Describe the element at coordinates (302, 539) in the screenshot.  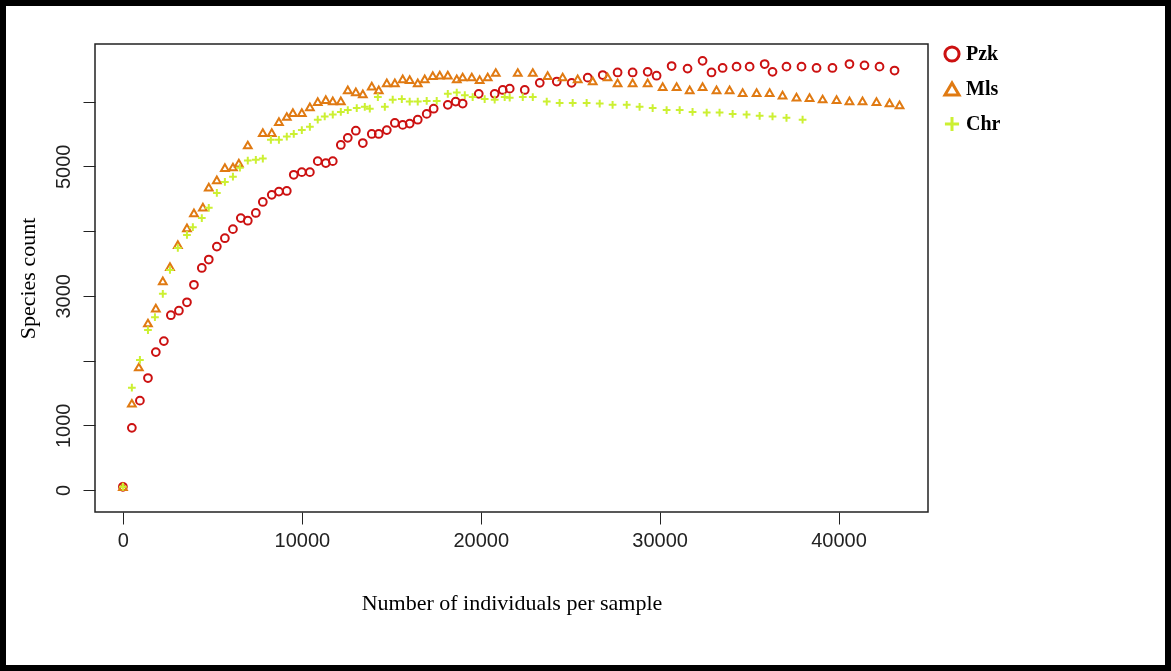
I see `x-tick-label: 10000` at that location.